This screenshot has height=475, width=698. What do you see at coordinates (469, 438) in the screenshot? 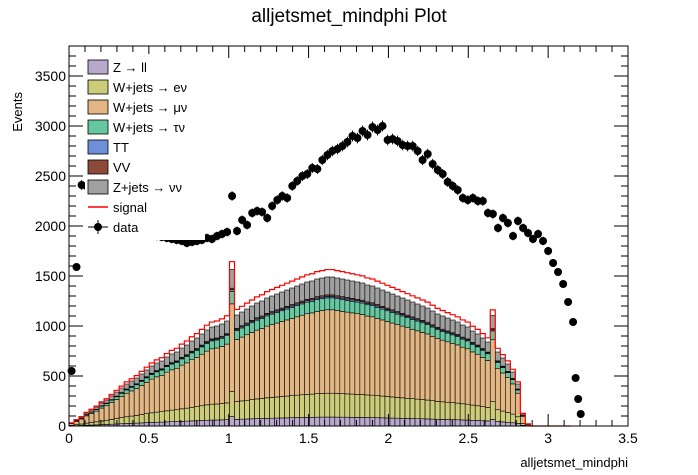
I see `x-tick-label-5: 2.5` at bounding box center [469, 438].